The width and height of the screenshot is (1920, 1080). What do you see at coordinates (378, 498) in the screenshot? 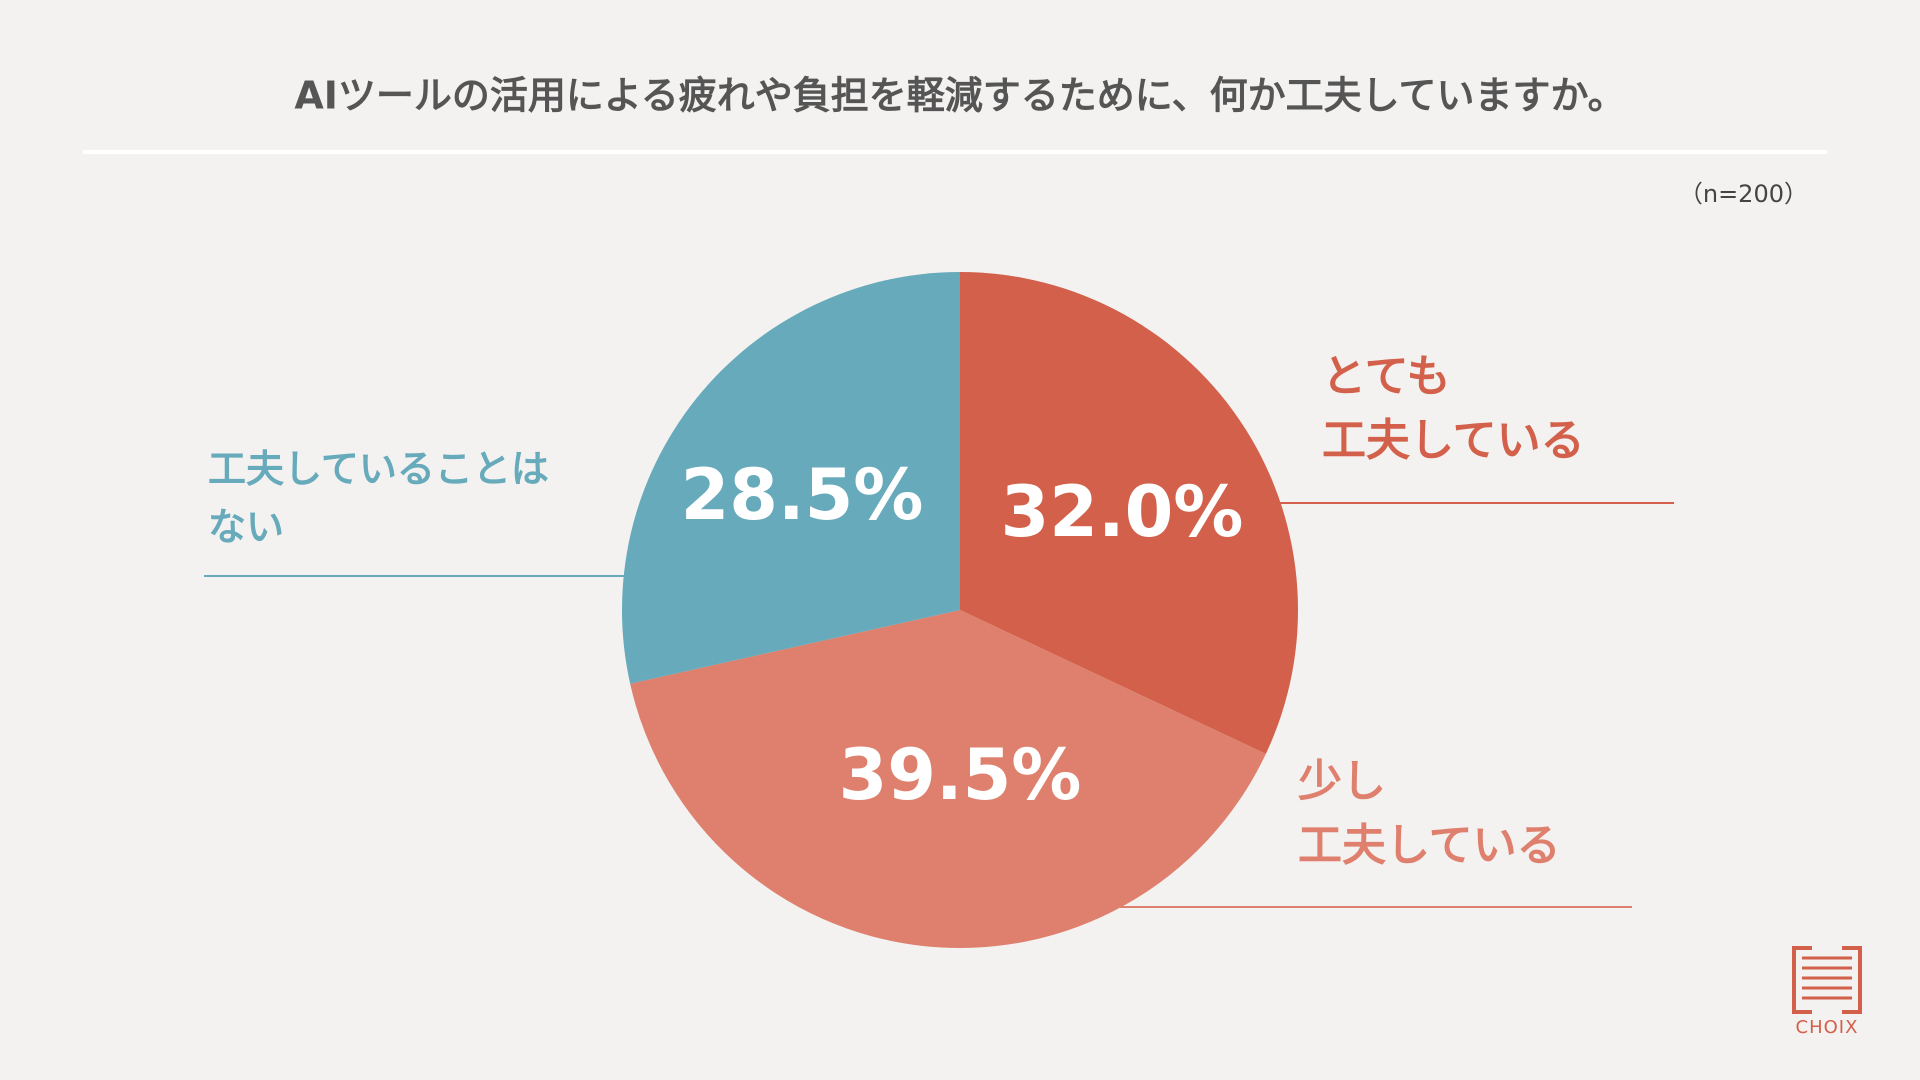
I see `category-label: 工夫していることは ない` at bounding box center [378, 498].